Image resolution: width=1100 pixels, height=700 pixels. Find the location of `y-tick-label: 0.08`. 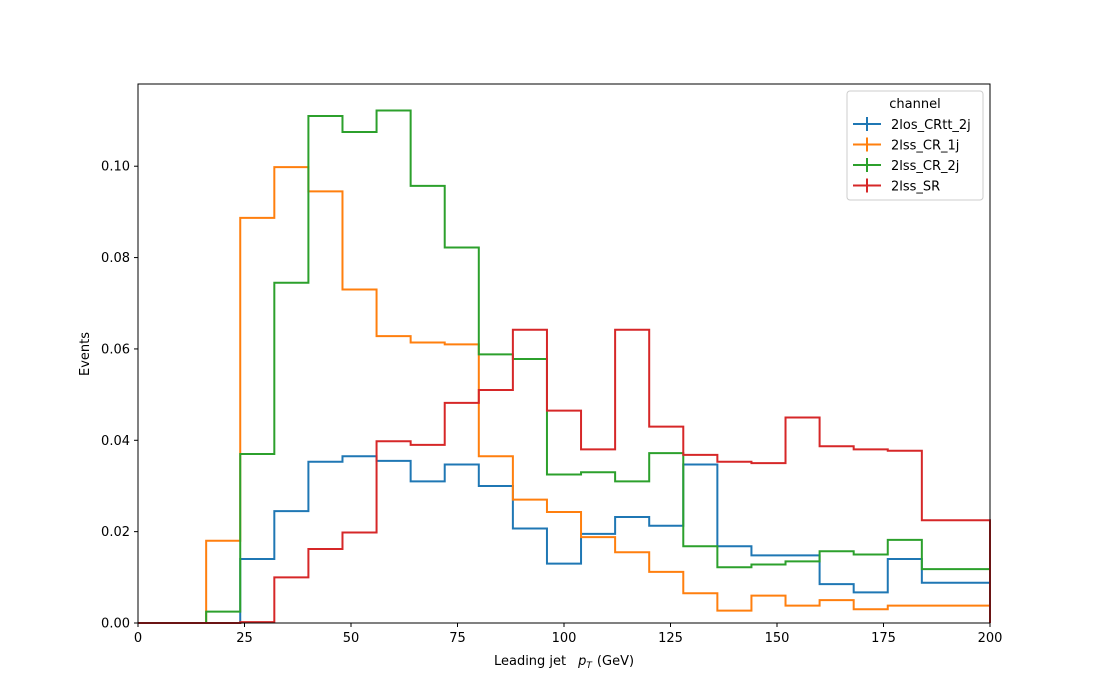

y-tick-label: 0.08 is located at coordinates (115, 258).